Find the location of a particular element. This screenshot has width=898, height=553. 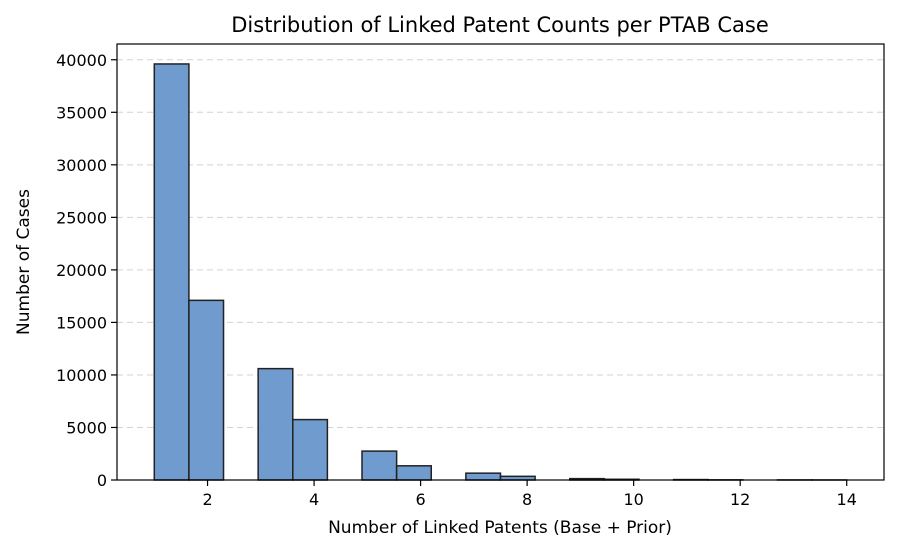

y-tick-label: 40000 is located at coordinates (81, 60).